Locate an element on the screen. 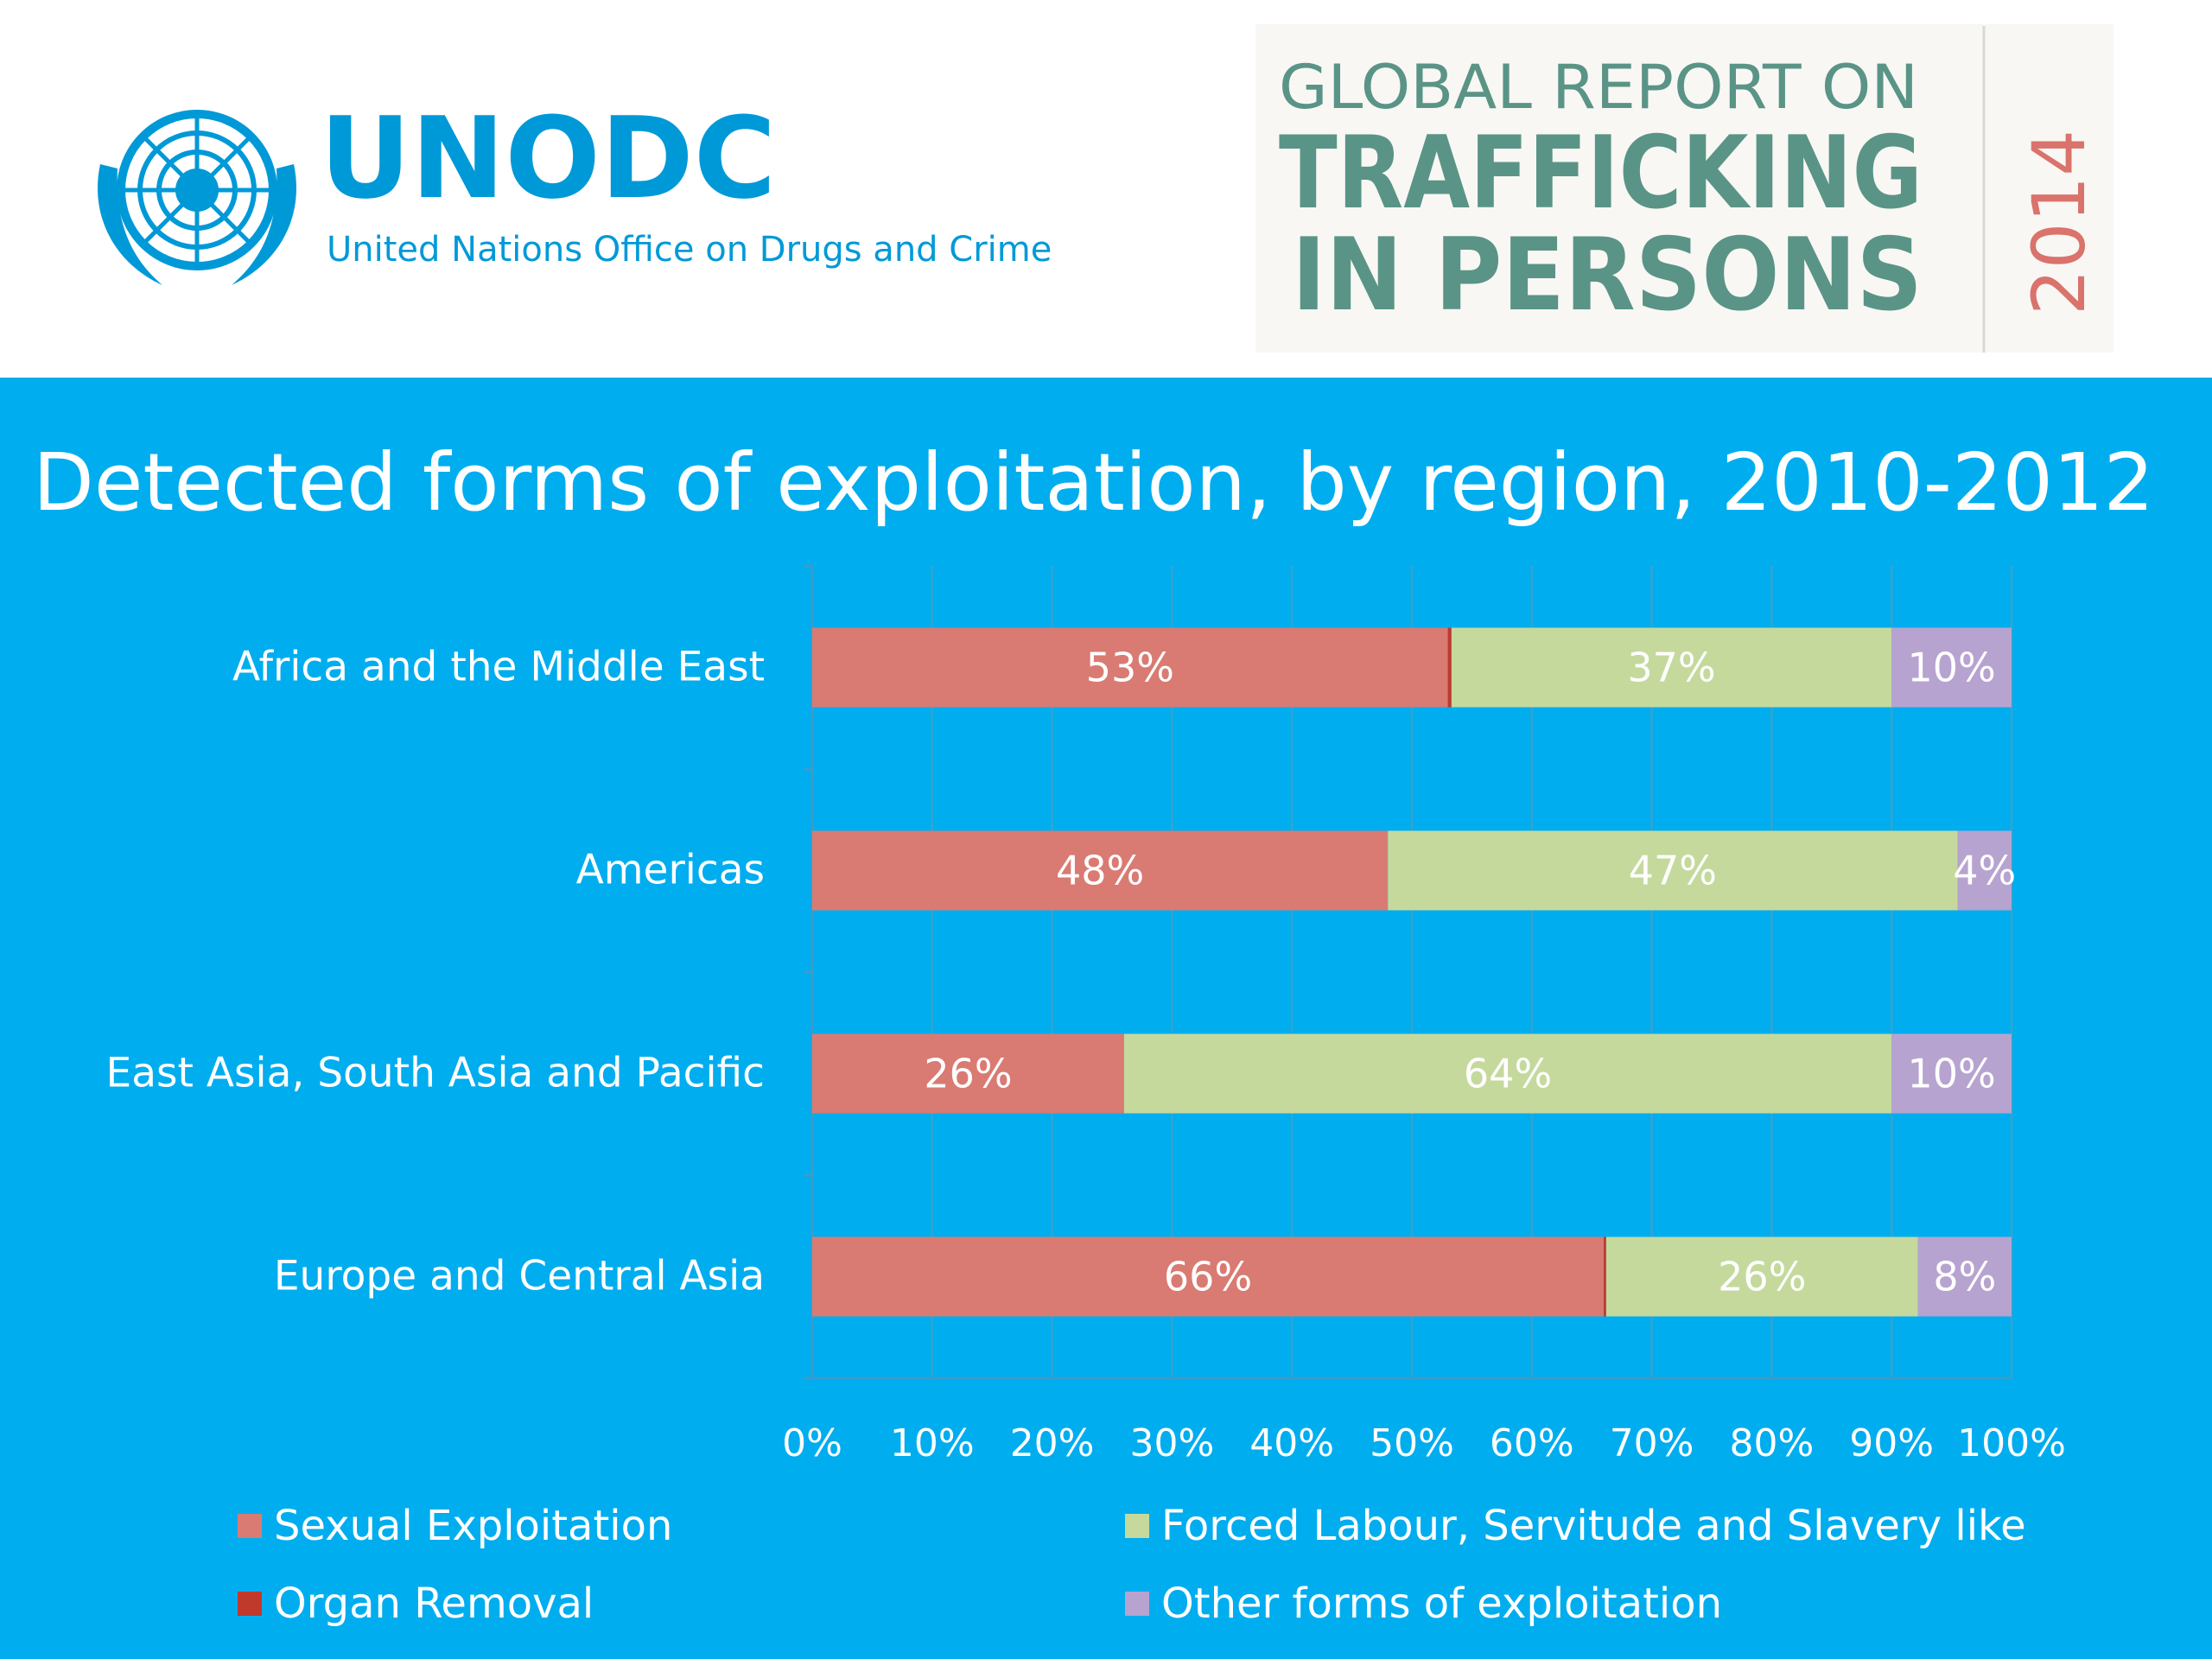 This screenshot has height=1659, width=2212. report-year: 2014 is located at coordinates (2059, 222).